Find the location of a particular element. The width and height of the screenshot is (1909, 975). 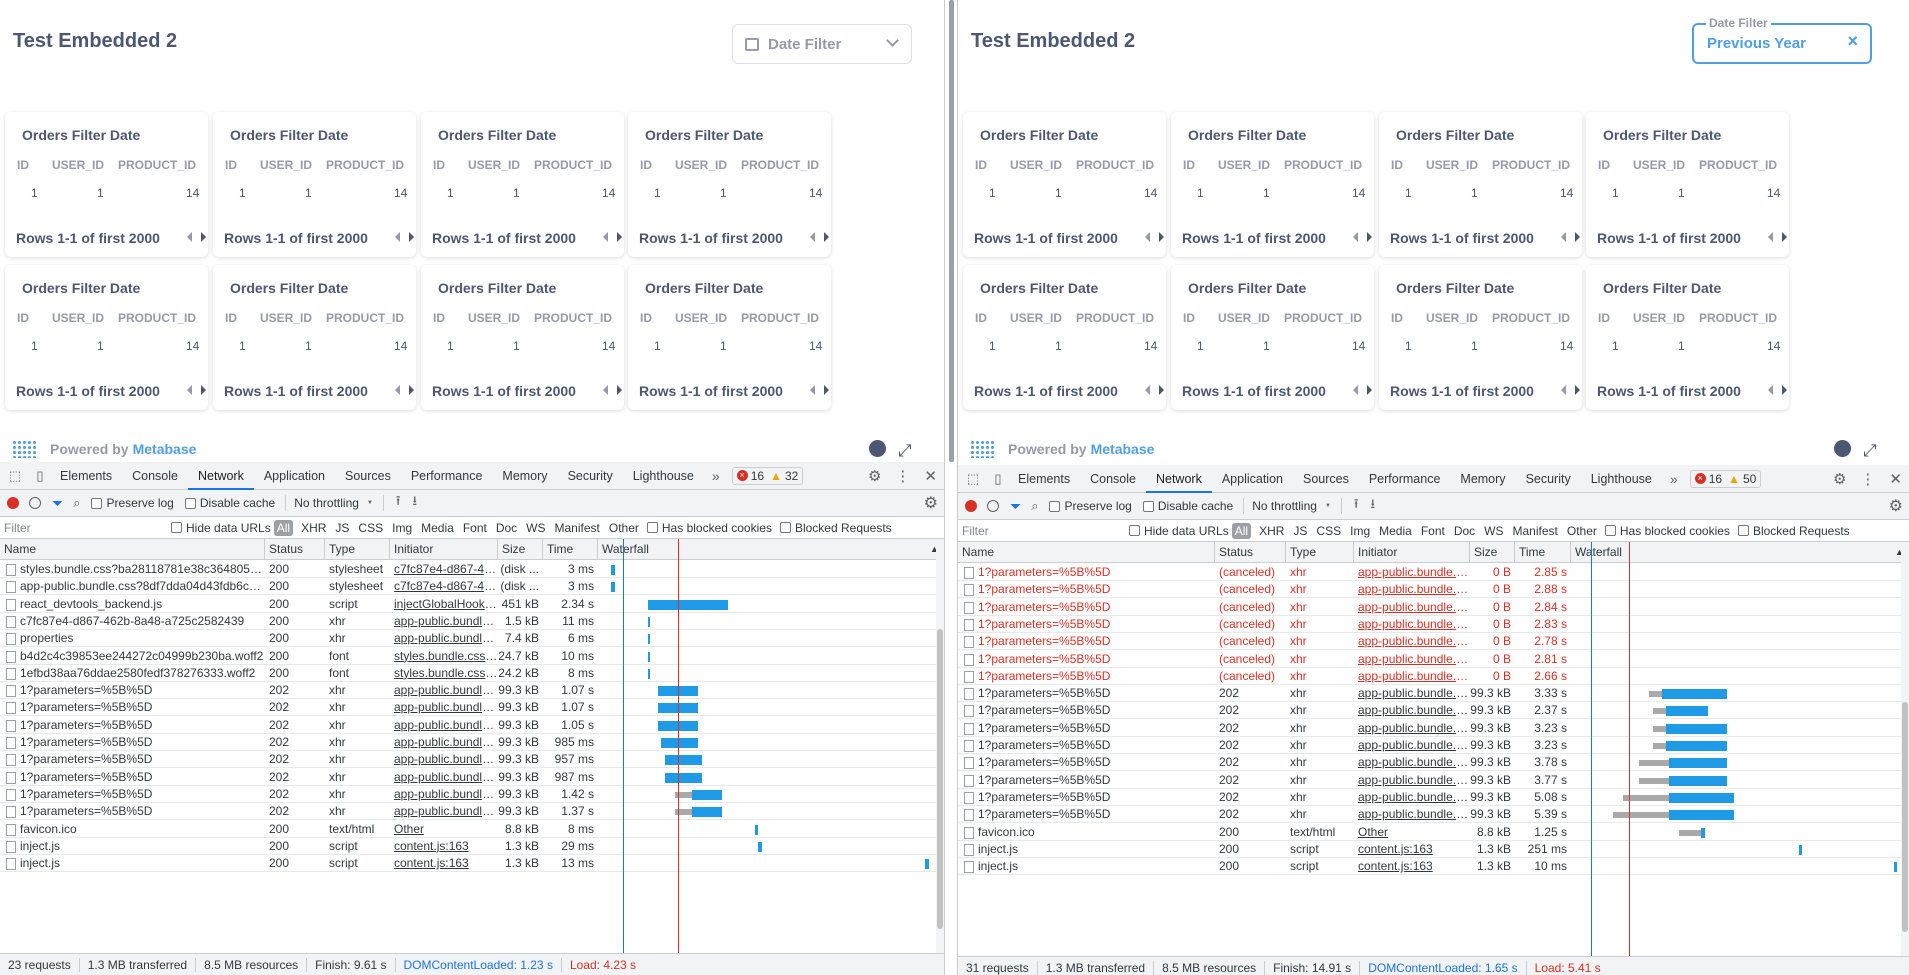

issues-badge: × 16 ▲ 32 is located at coordinates (767, 475).